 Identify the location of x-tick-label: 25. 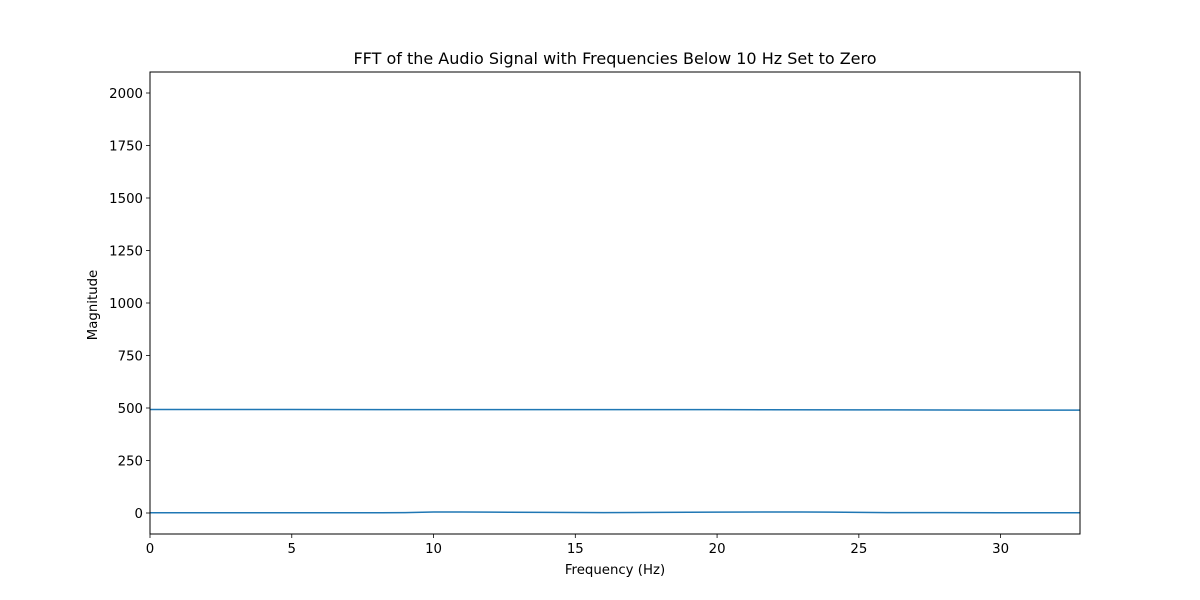
(858, 549).